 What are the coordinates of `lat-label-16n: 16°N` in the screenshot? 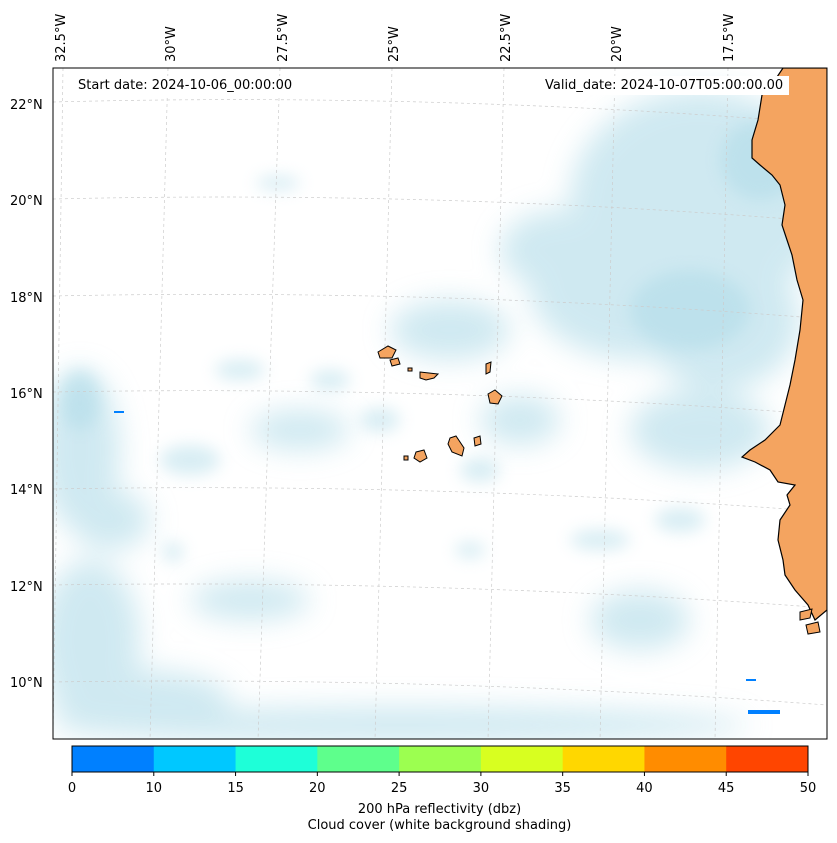 It's located at (26, 394).